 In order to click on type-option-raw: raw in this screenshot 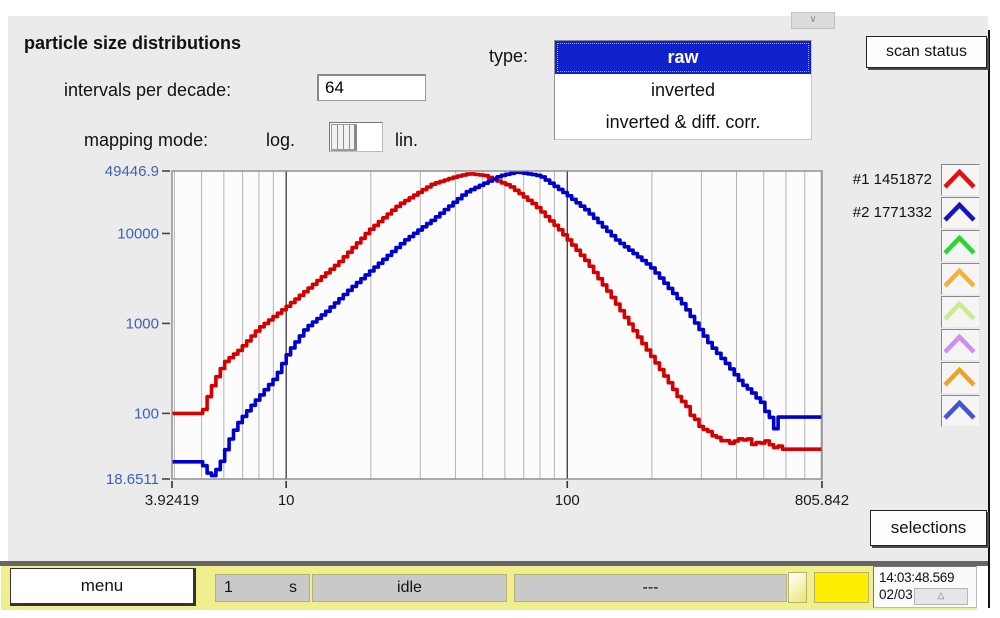, I will do `click(683, 57)`.